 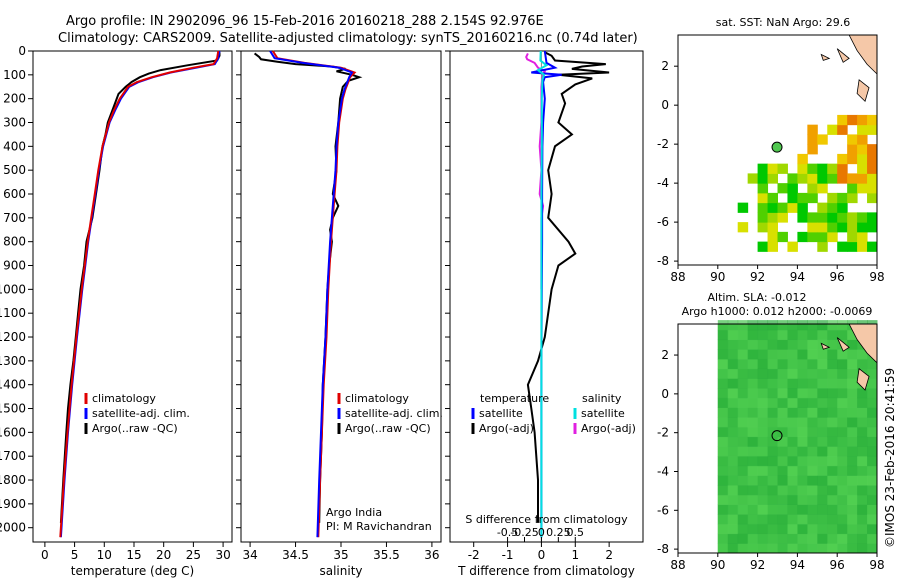 I want to click on x-axis-label: temperature (deg C), so click(x=132, y=571).